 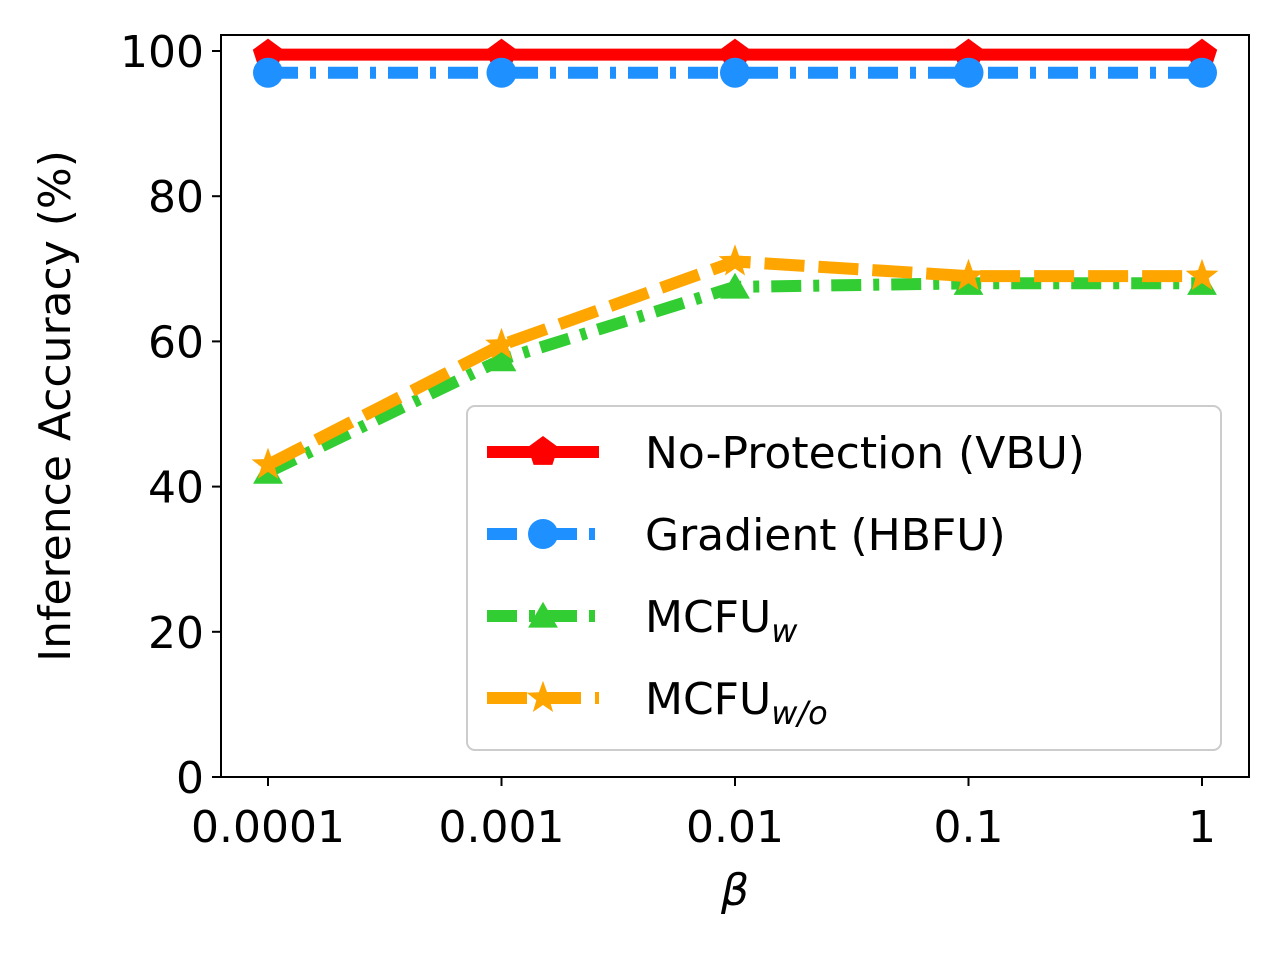 What do you see at coordinates (721, 621) in the screenshot?
I see `legend-label: MCFUw` at bounding box center [721, 621].